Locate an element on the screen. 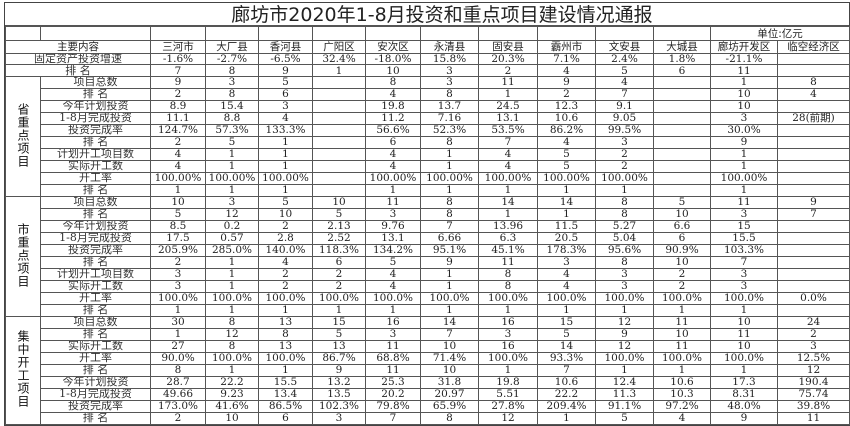 The image size is (850, 426). data-cell: 8.5 is located at coordinates (178, 226).